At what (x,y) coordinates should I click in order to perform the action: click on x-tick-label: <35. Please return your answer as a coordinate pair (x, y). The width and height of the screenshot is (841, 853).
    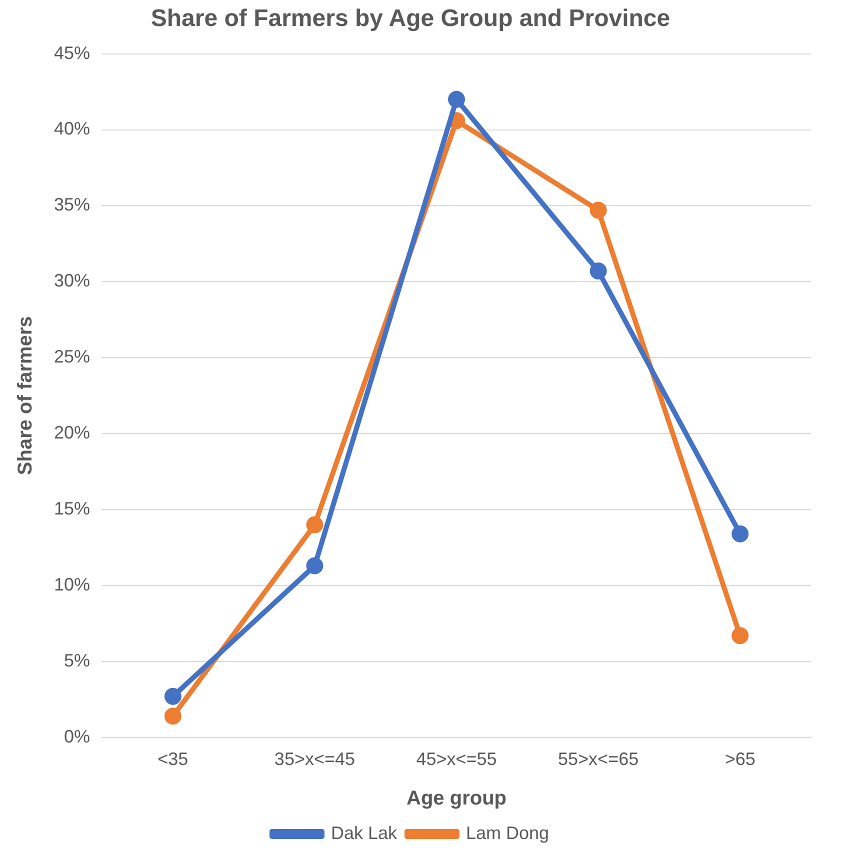
    Looking at the image, I should click on (173, 759).